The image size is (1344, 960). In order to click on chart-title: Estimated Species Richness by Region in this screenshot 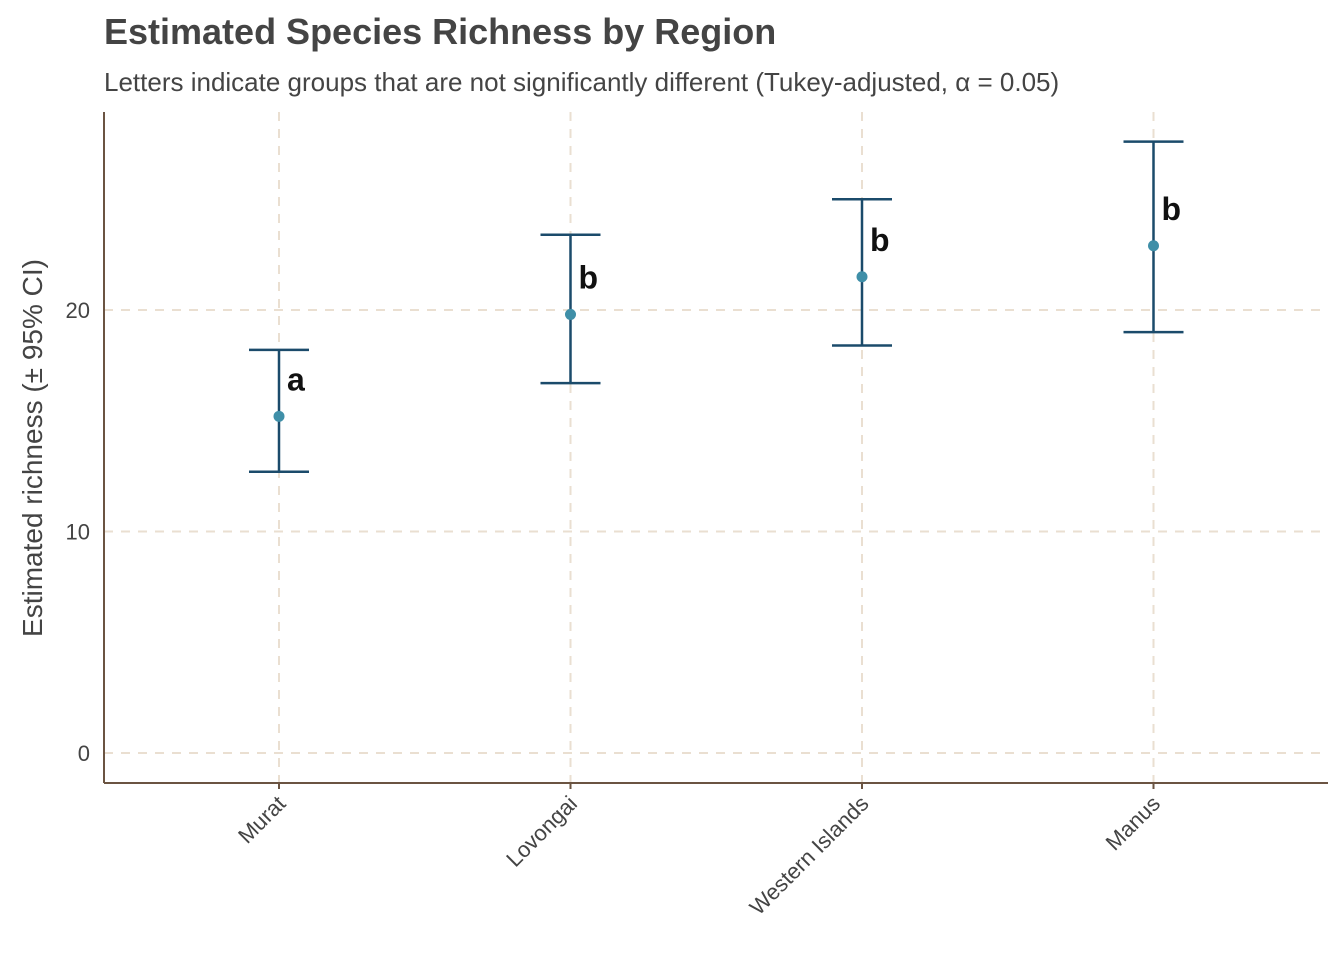, I will do `click(440, 31)`.